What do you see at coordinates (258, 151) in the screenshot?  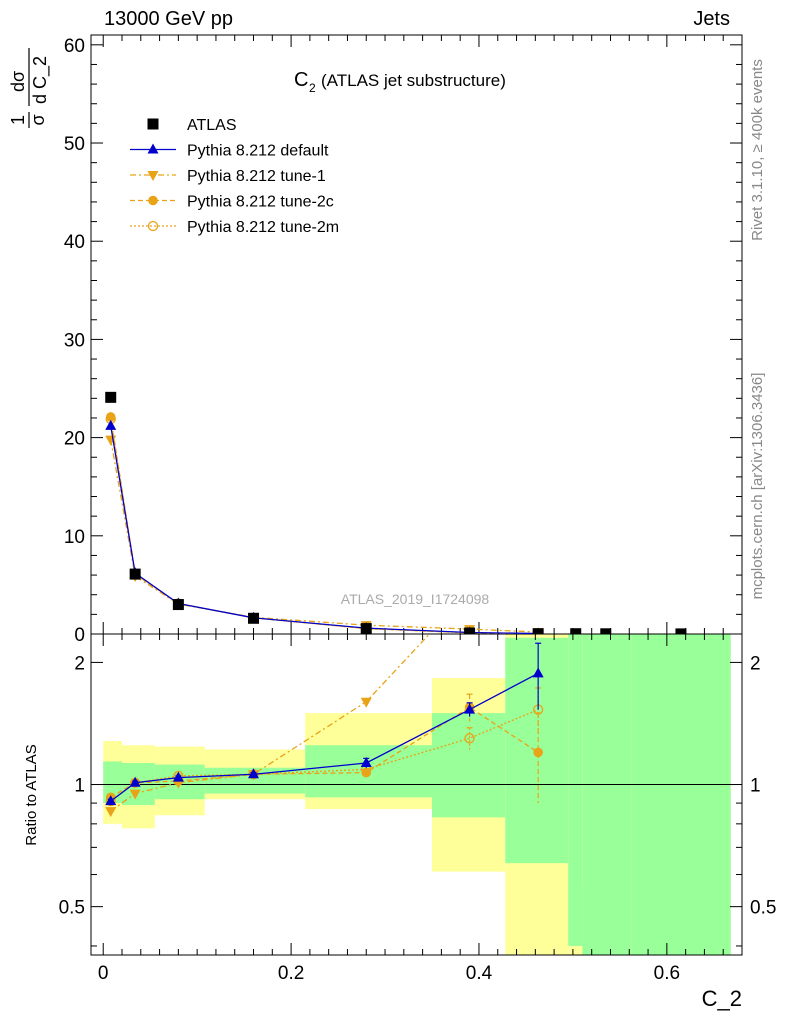 I see `legend-label-default: Pythia 8.212 default` at bounding box center [258, 151].